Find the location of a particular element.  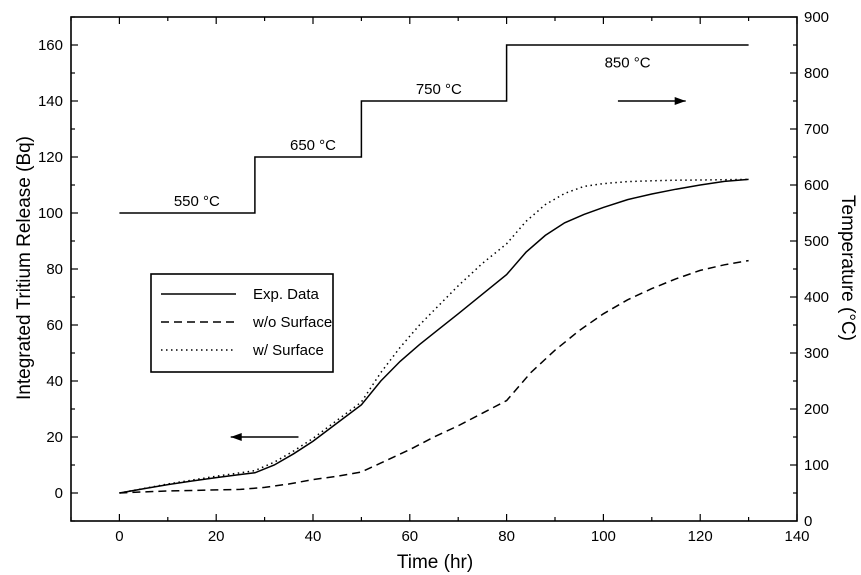

y2-tick-label: 500 is located at coordinates (816, 241).